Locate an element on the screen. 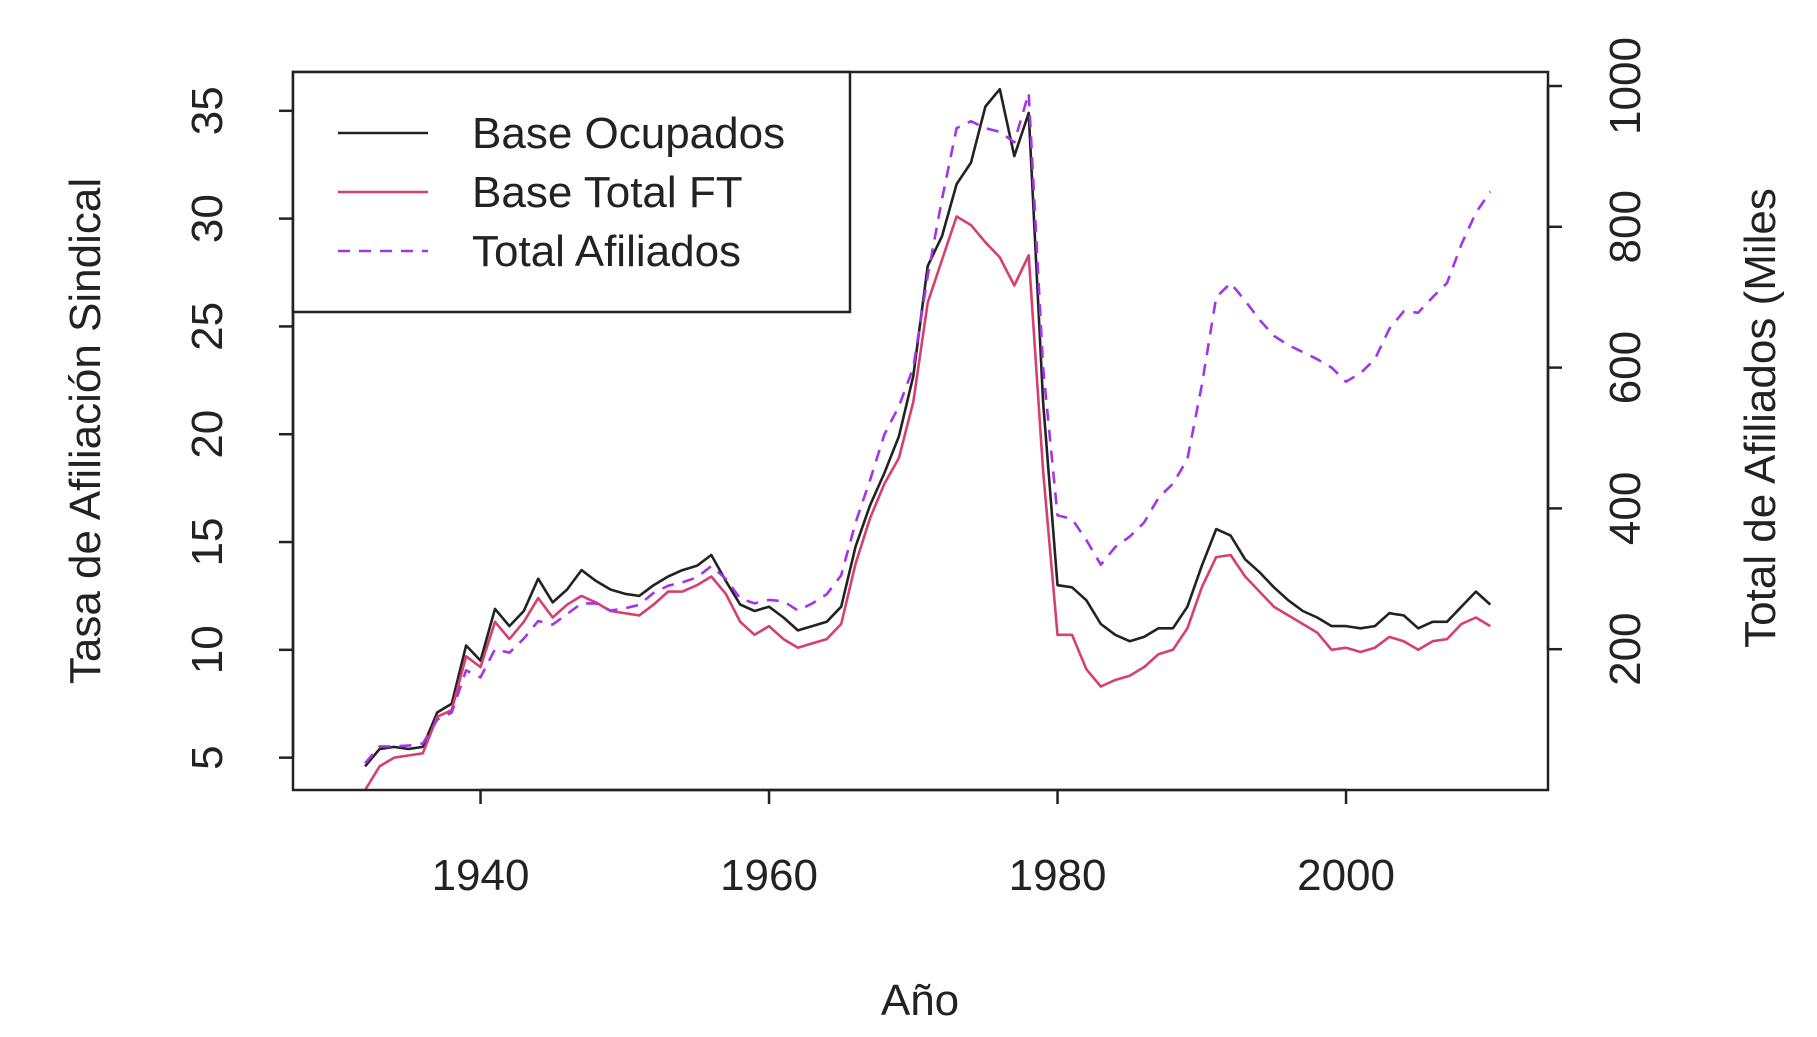 The width and height of the screenshot is (1817, 1037). legend-label-1: Base Ocupados is located at coordinates (628, 133).